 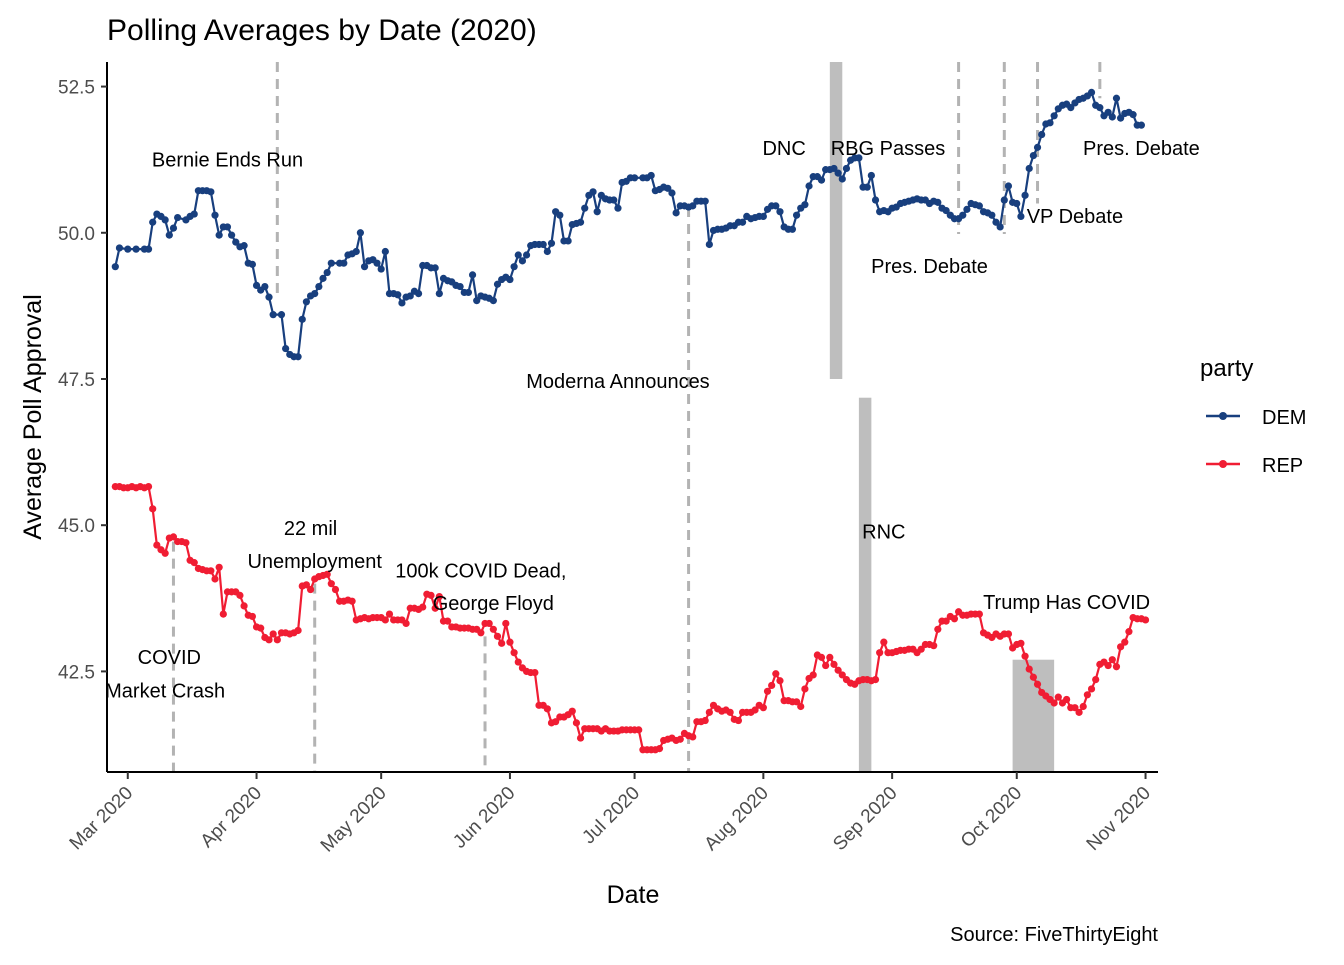 I want to click on x-axis-title: Date, so click(x=633, y=895).